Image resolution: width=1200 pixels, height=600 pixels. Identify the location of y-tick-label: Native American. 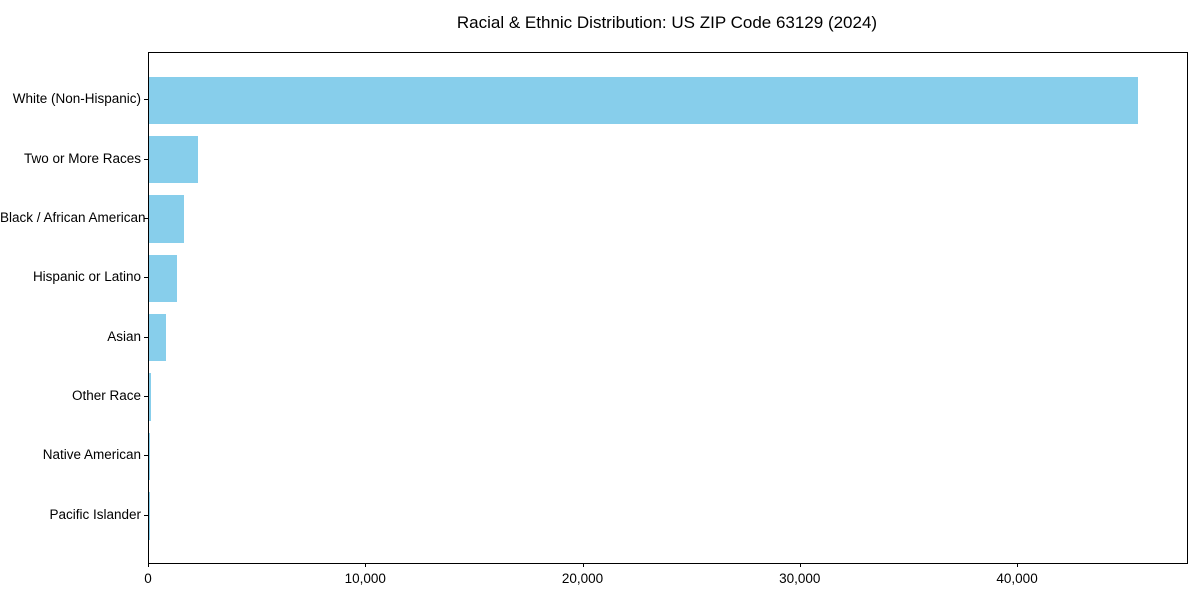
(91, 455).